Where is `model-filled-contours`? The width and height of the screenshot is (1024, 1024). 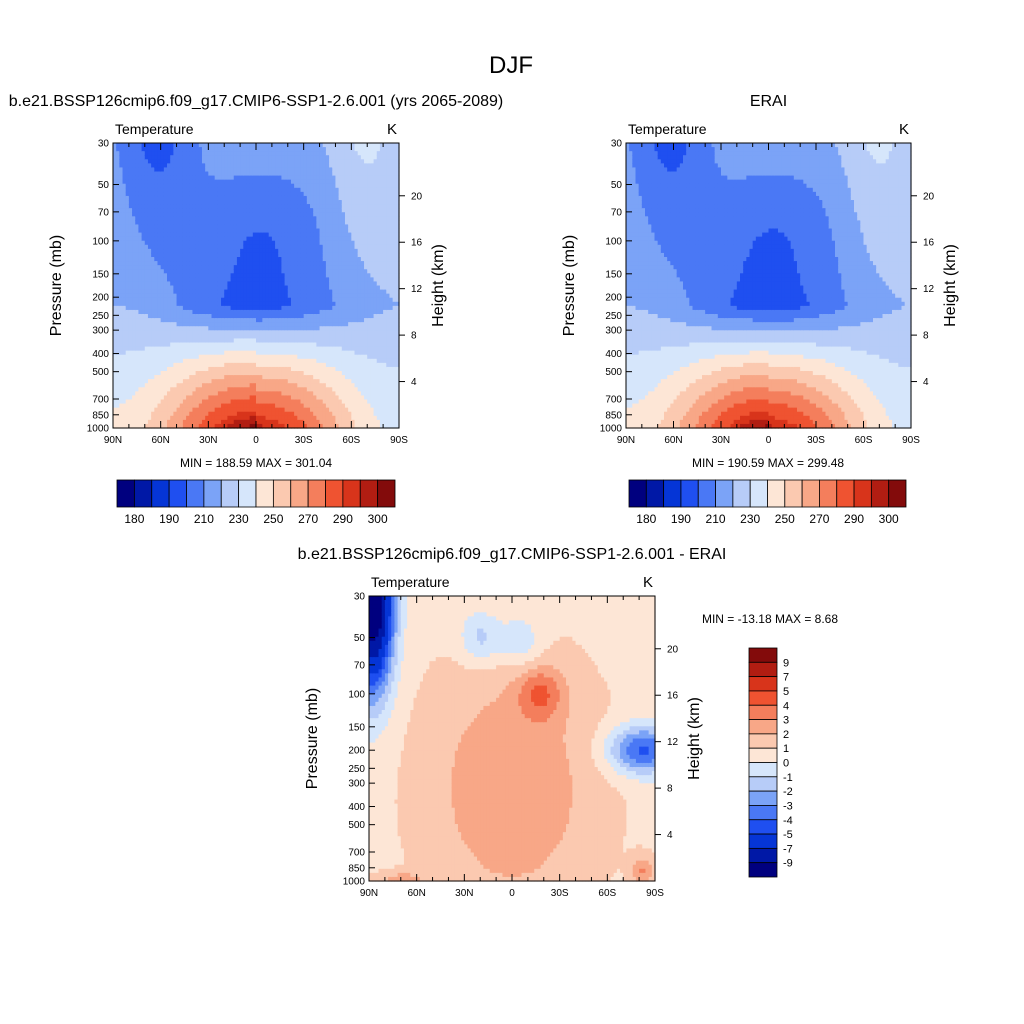
model-filled-contours is located at coordinates (256, 286).